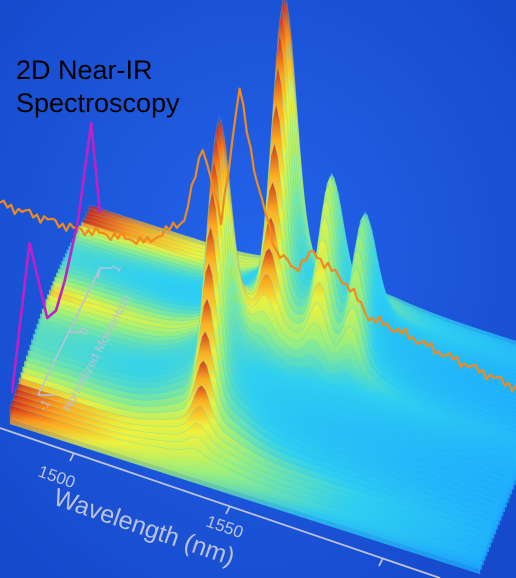  Describe the element at coordinates (74, 331) in the screenshot. I see `momentum-axis` at that location.